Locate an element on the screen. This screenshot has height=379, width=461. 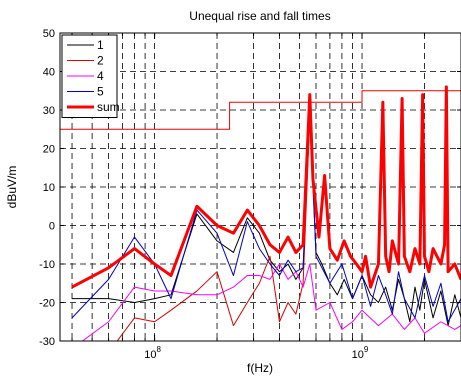
y-tick-label: 50 is located at coordinates (49, 34).